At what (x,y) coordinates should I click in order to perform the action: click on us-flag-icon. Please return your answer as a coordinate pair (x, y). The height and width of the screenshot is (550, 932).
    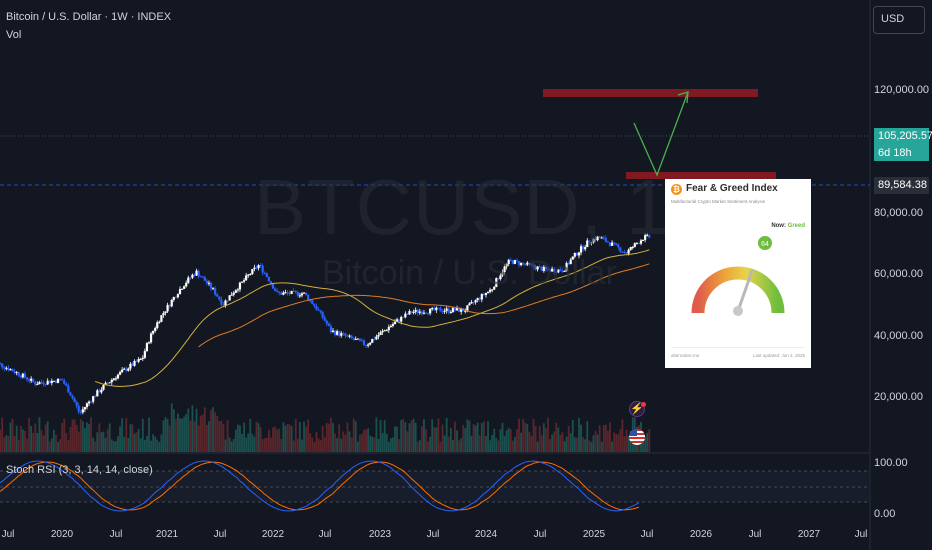
    Looking at the image, I should click on (637, 437).